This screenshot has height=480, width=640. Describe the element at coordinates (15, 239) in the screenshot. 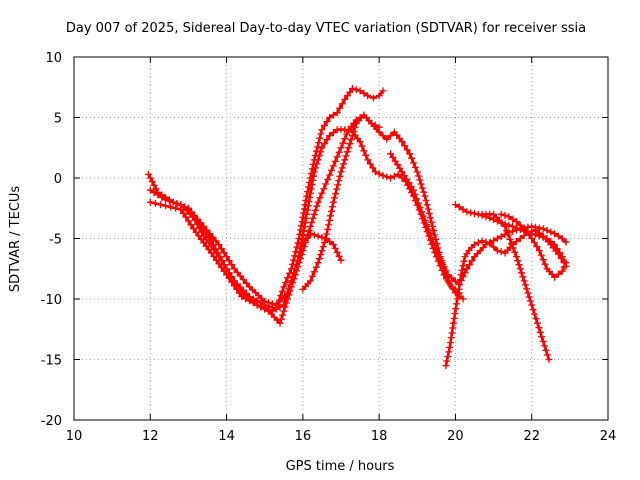

I see `y-axis-label: SDTVAR / TECUs` at that location.